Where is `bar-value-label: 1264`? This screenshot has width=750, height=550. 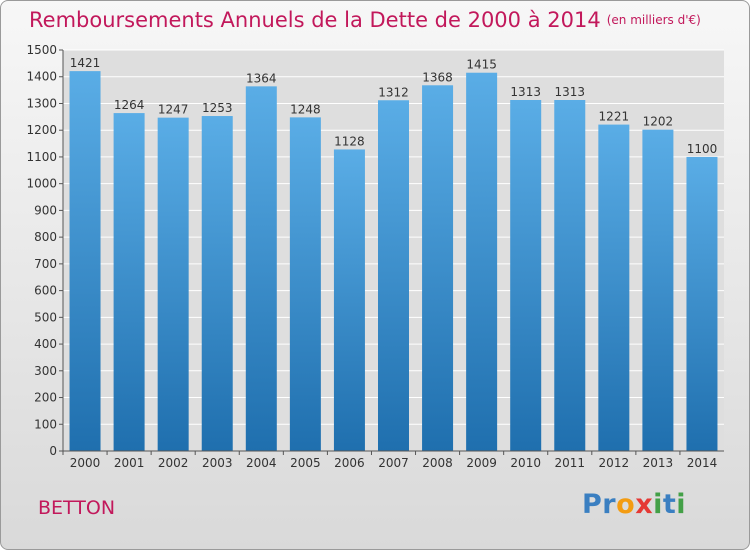 bar-value-label: 1264 is located at coordinates (129, 105).